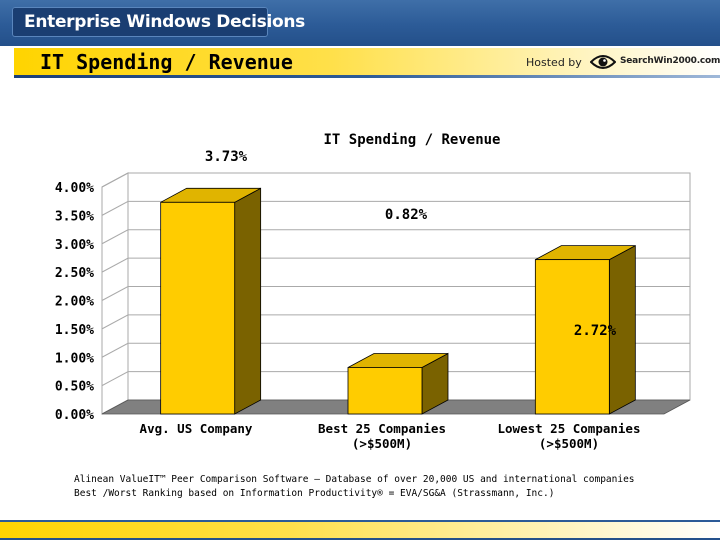 The height and width of the screenshot is (540, 720). What do you see at coordinates (74, 188) in the screenshot?
I see `y-tick-label: 4.00%` at bounding box center [74, 188].